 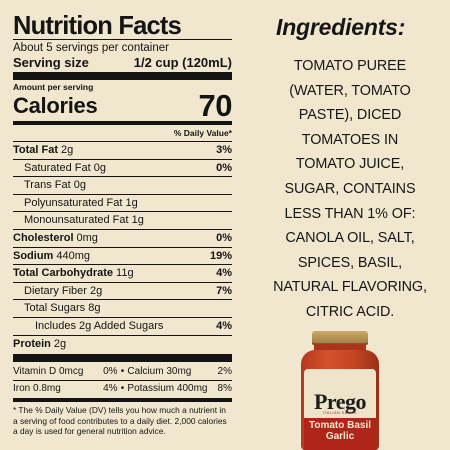 I want to click on nutrient-label: Trans Fat, so click(x=47, y=185).